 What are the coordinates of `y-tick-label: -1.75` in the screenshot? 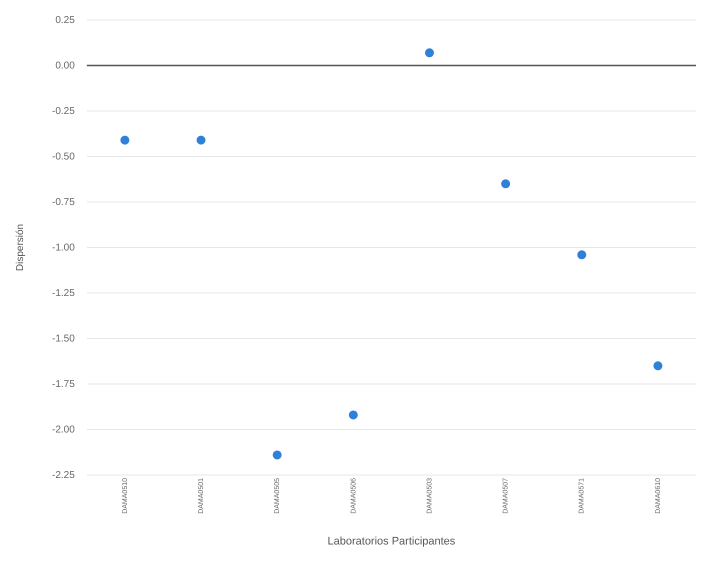 It's located at (64, 384).